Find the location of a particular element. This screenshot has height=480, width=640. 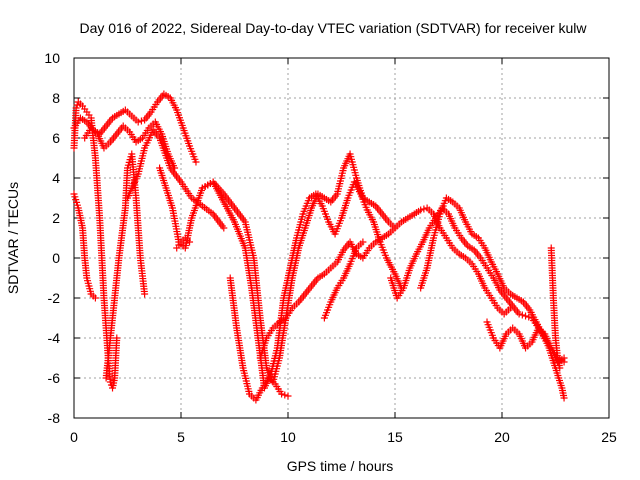

y-tick-label: 4 is located at coordinates (56, 178).